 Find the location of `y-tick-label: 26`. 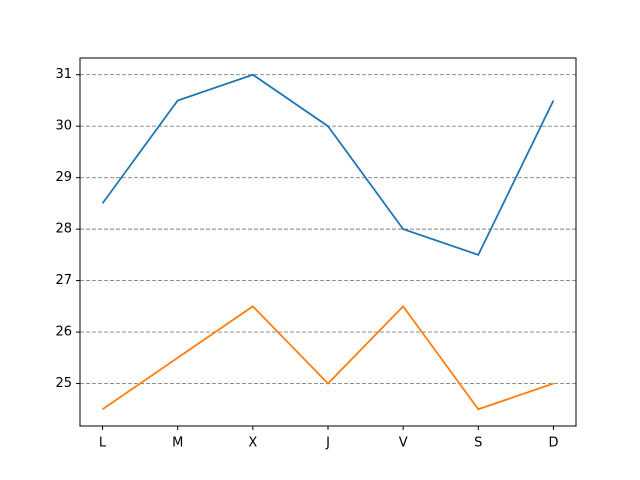

y-tick-label: 26 is located at coordinates (63, 332).